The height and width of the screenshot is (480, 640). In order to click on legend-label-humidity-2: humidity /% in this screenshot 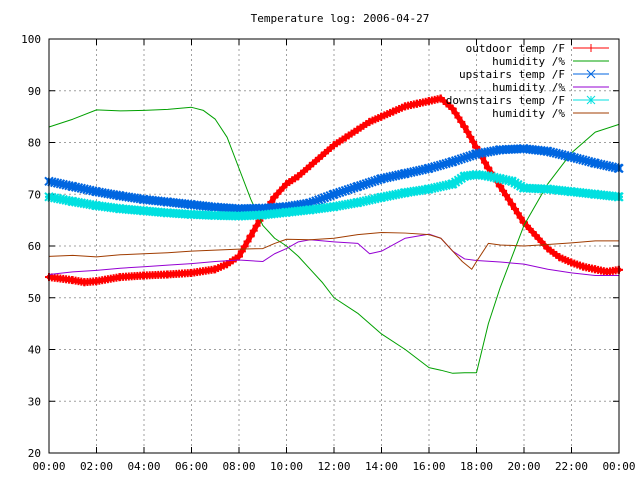, I will do `click(528, 87)`.